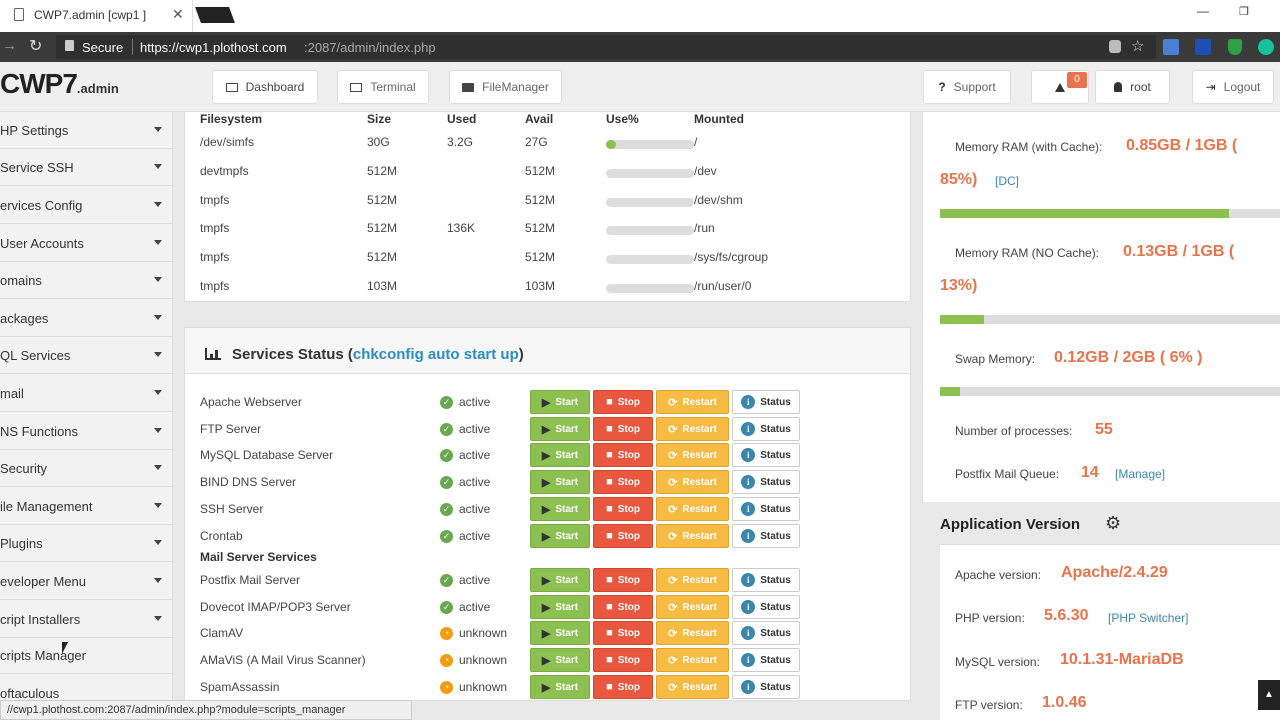 Image resolution: width=1280 pixels, height=720 pixels. What do you see at coordinates (1113, 523) in the screenshot?
I see `gear-icon: ⚙` at bounding box center [1113, 523].